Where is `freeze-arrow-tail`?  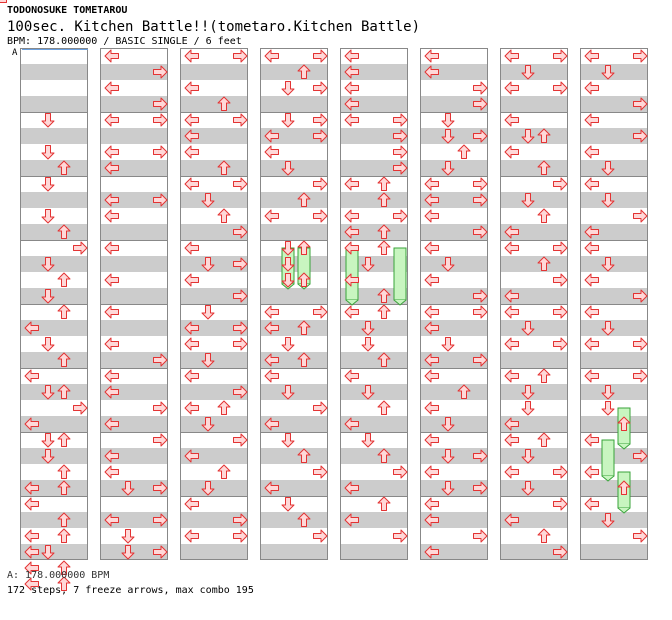 freeze-arrow-tail is located at coordinates (608, 478).